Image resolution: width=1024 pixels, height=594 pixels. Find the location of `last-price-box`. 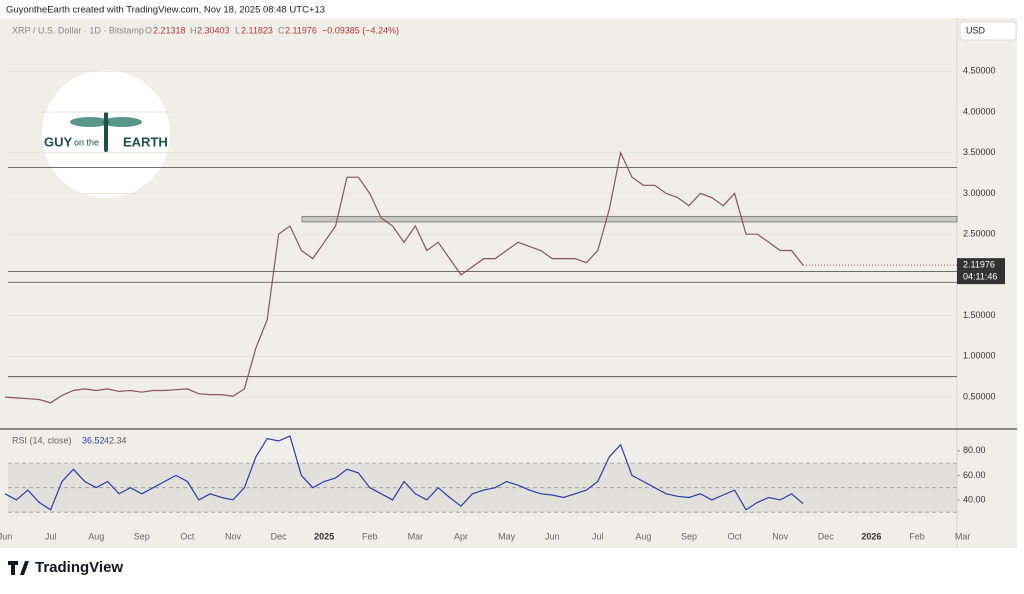

last-price-box is located at coordinates (981, 271).